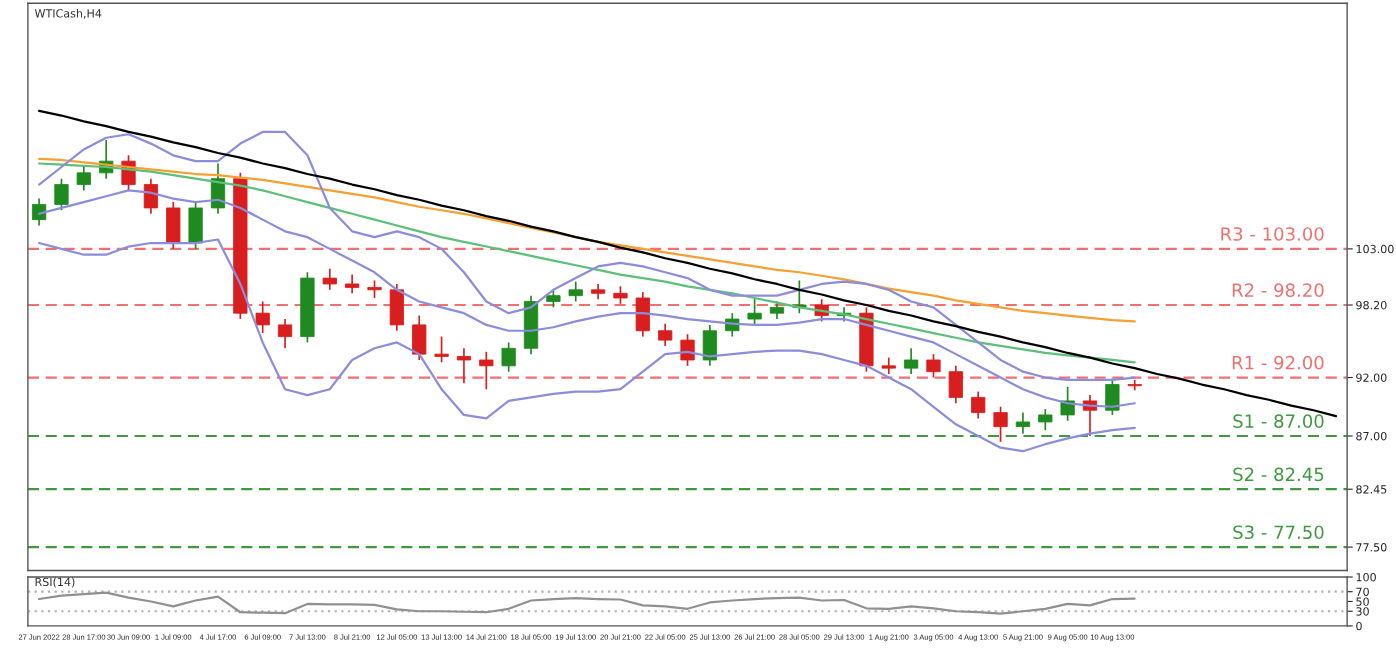 The height and width of the screenshot is (652, 1396). I want to click on line-series, so click(586, 603).